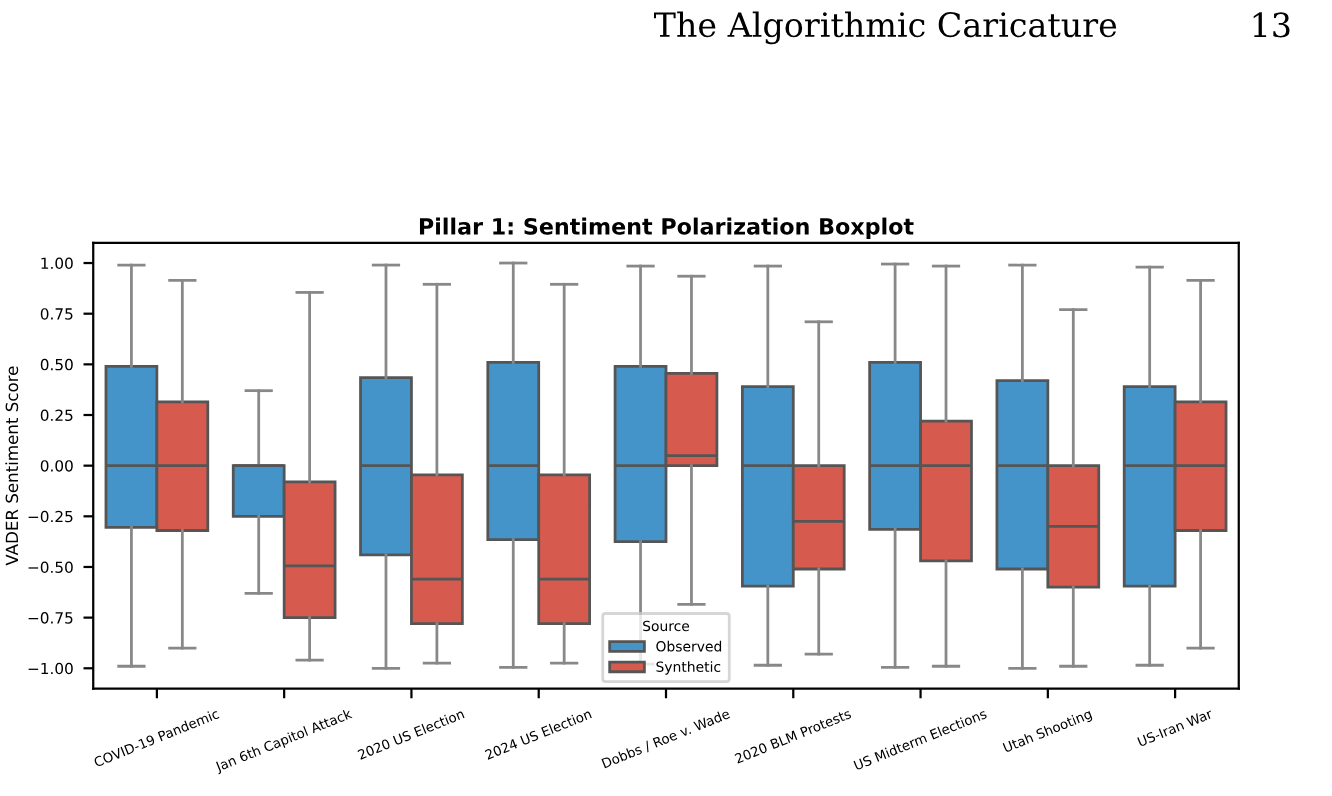  What do you see at coordinates (885, 28) in the screenshot?
I see `text: The Algorithmic Caricature` at bounding box center [885, 28].